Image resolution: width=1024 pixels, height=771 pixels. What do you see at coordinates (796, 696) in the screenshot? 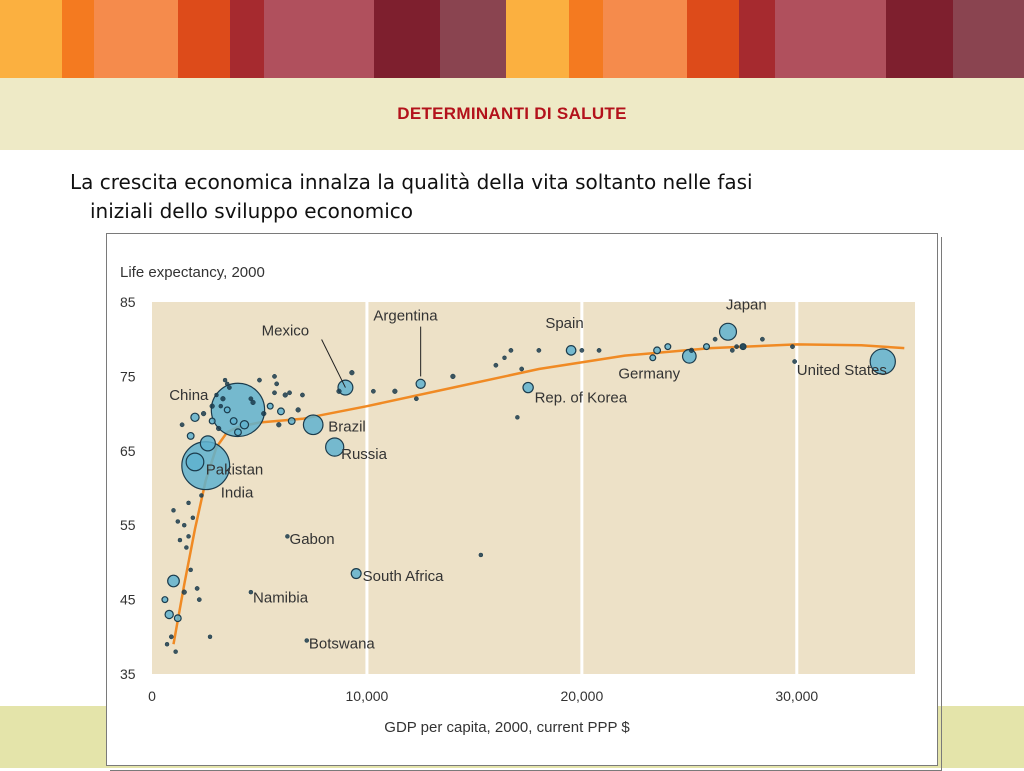
I see `x-tick-label: 30,000` at bounding box center [796, 696].